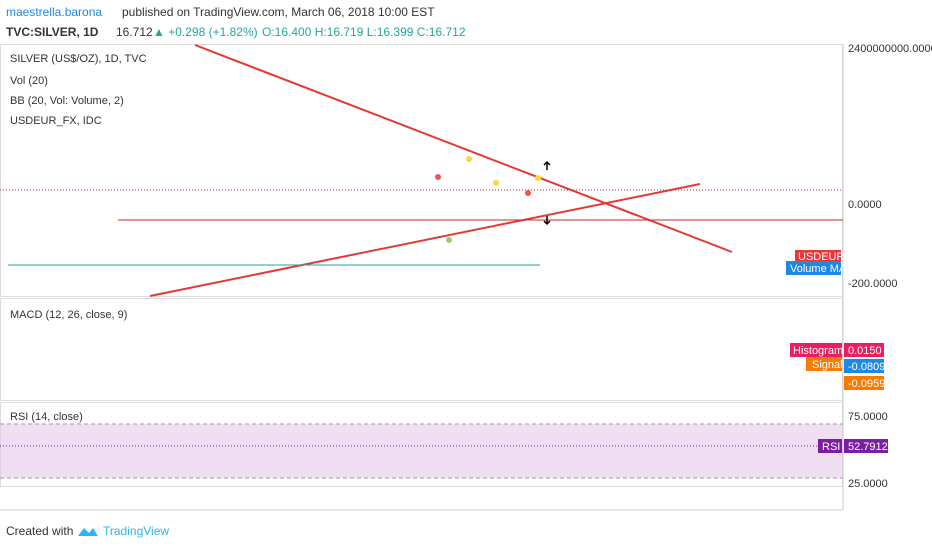 This screenshot has height=555, width=932. I want to click on footer-brand: TradingView, so click(136, 531).